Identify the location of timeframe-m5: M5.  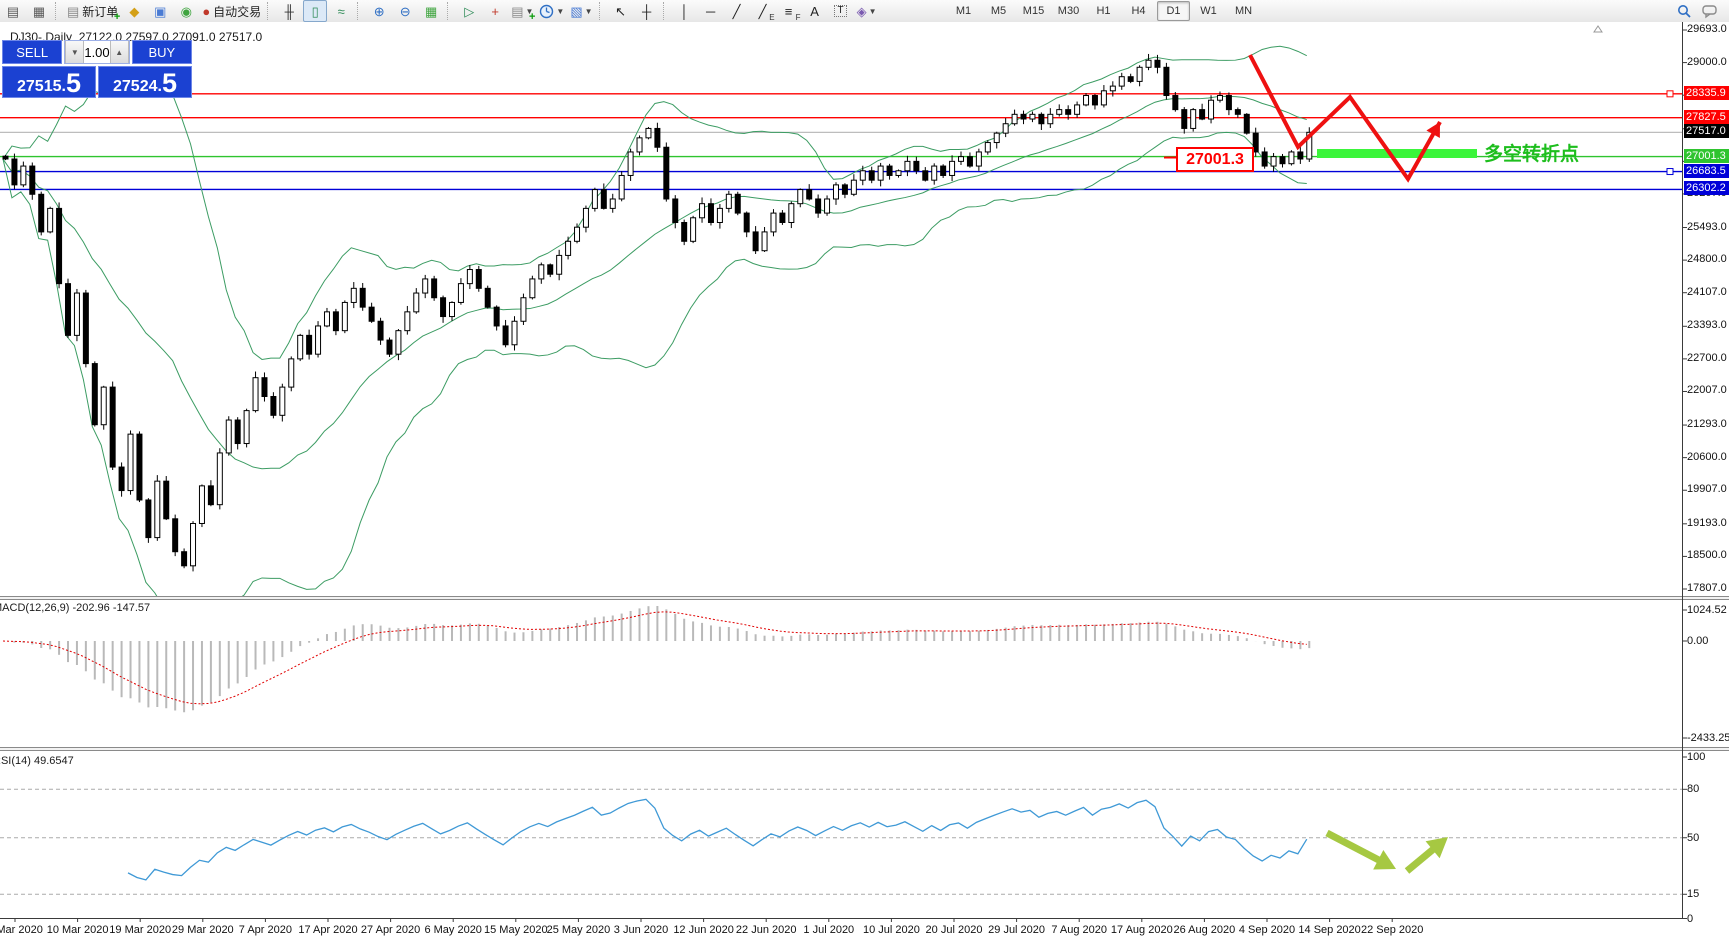
(998, 11).